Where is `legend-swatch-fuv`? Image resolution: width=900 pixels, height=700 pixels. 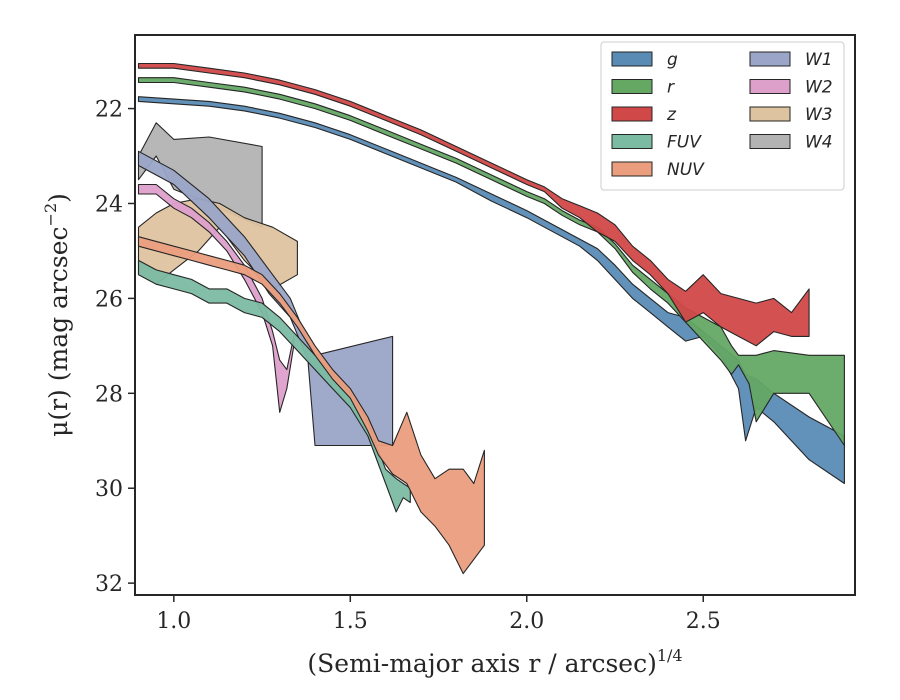 legend-swatch-fuv is located at coordinates (632, 141).